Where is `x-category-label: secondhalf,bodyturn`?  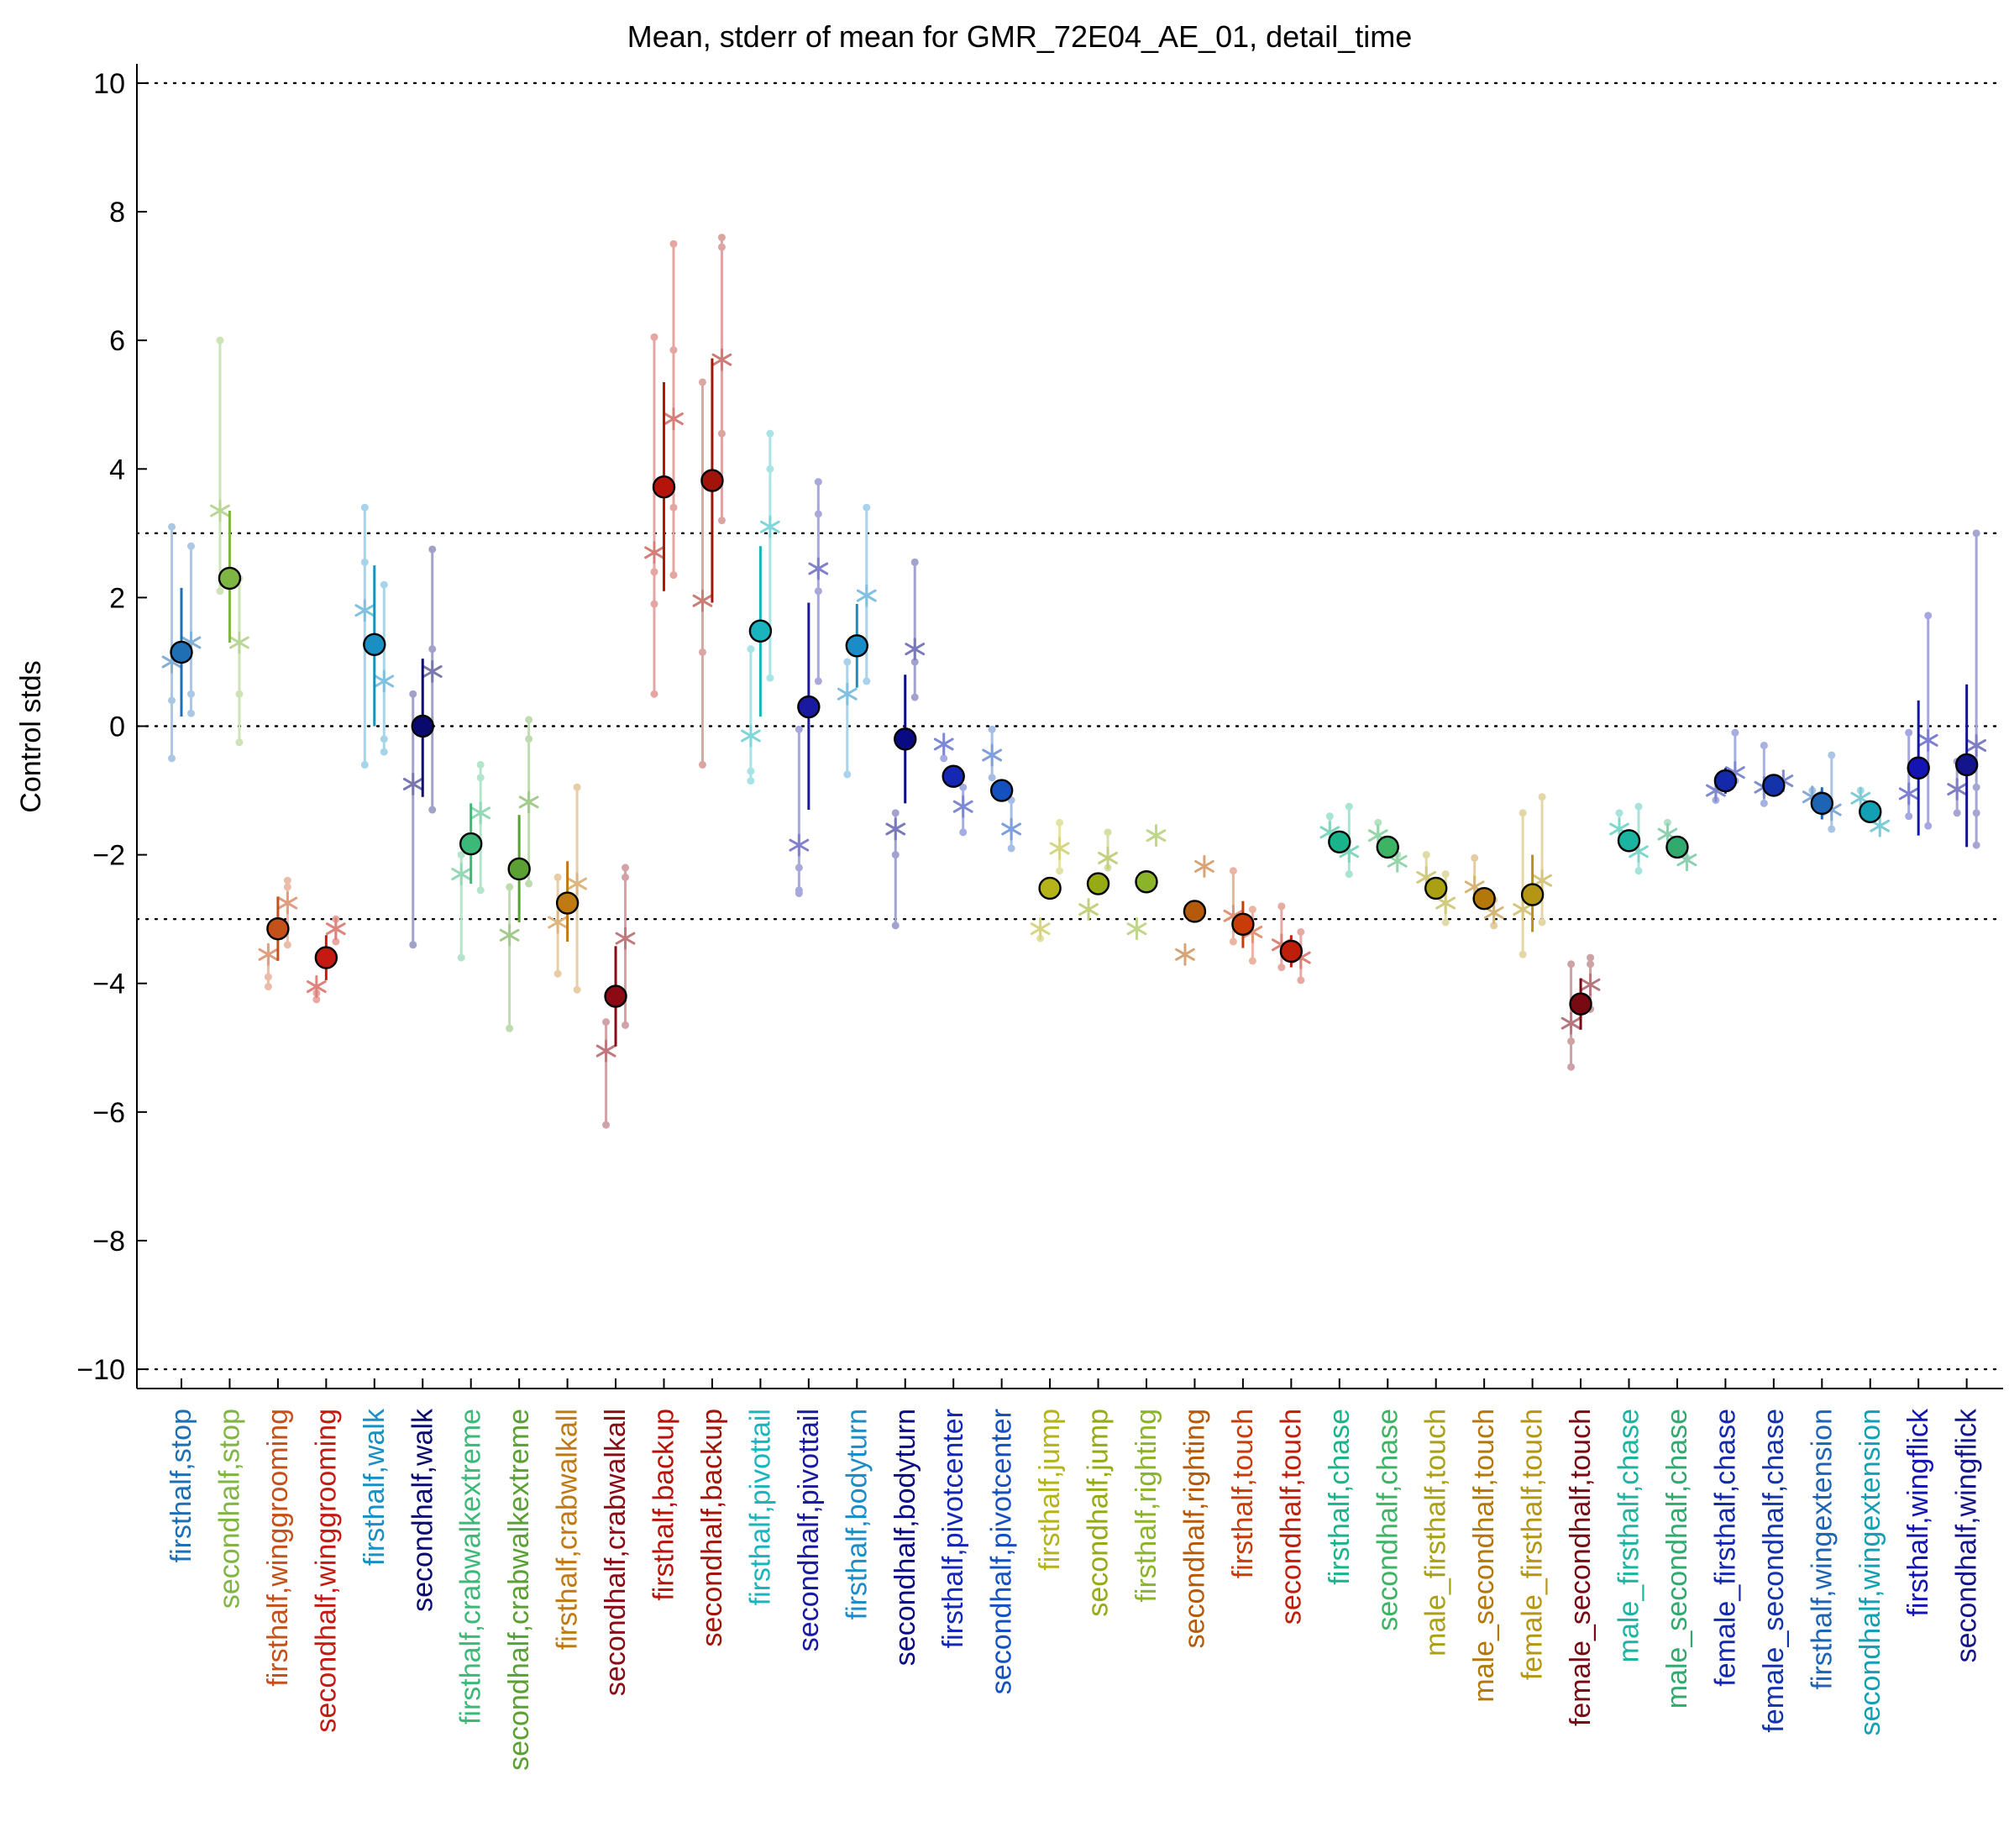 x-category-label: secondhalf,bodyturn is located at coordinates (905, 1537).